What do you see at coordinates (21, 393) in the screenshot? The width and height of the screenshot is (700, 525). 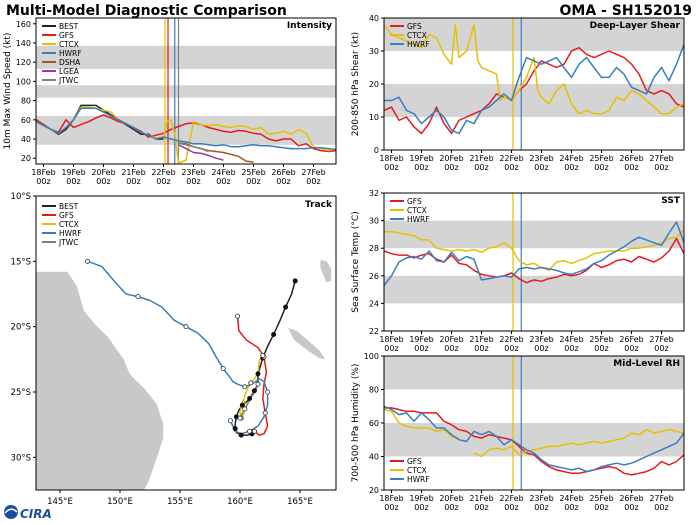 I see `track-ytick-label: 25°S` at bounding box center [21, 393].